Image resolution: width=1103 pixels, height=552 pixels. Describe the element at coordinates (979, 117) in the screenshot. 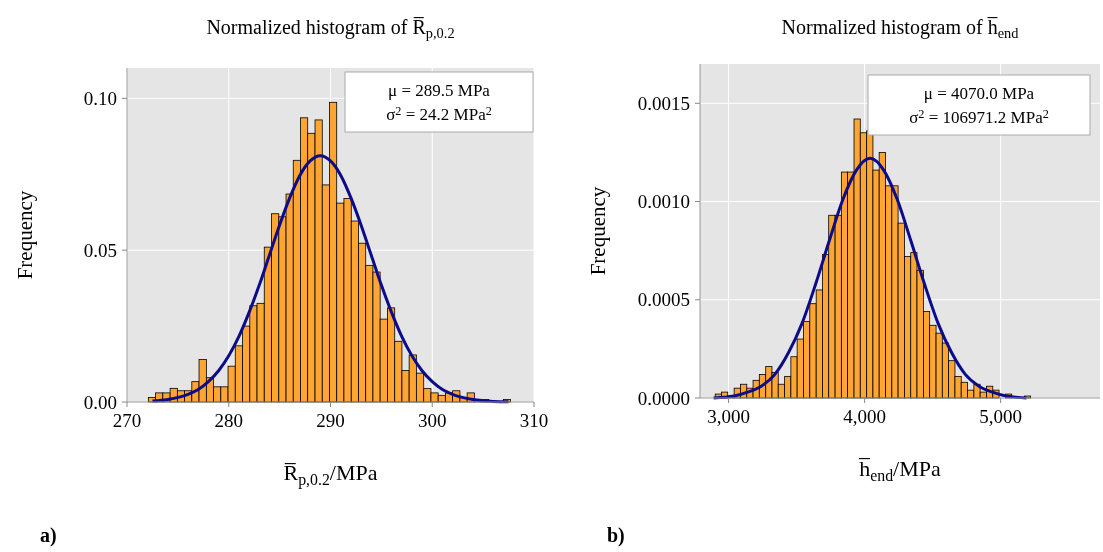

I see `annotation: σ$^{2}$ = 106971.2 MPa$^{2}$` at that location.